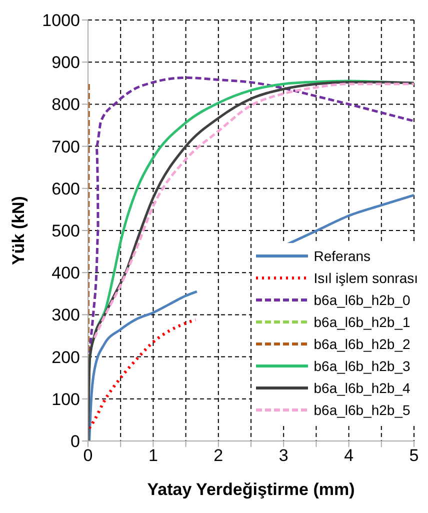 The image size is (428, 513). Describe the element at coordinates (66, 188) in the screenshot. I see `y-tick-label: 600` at that location.